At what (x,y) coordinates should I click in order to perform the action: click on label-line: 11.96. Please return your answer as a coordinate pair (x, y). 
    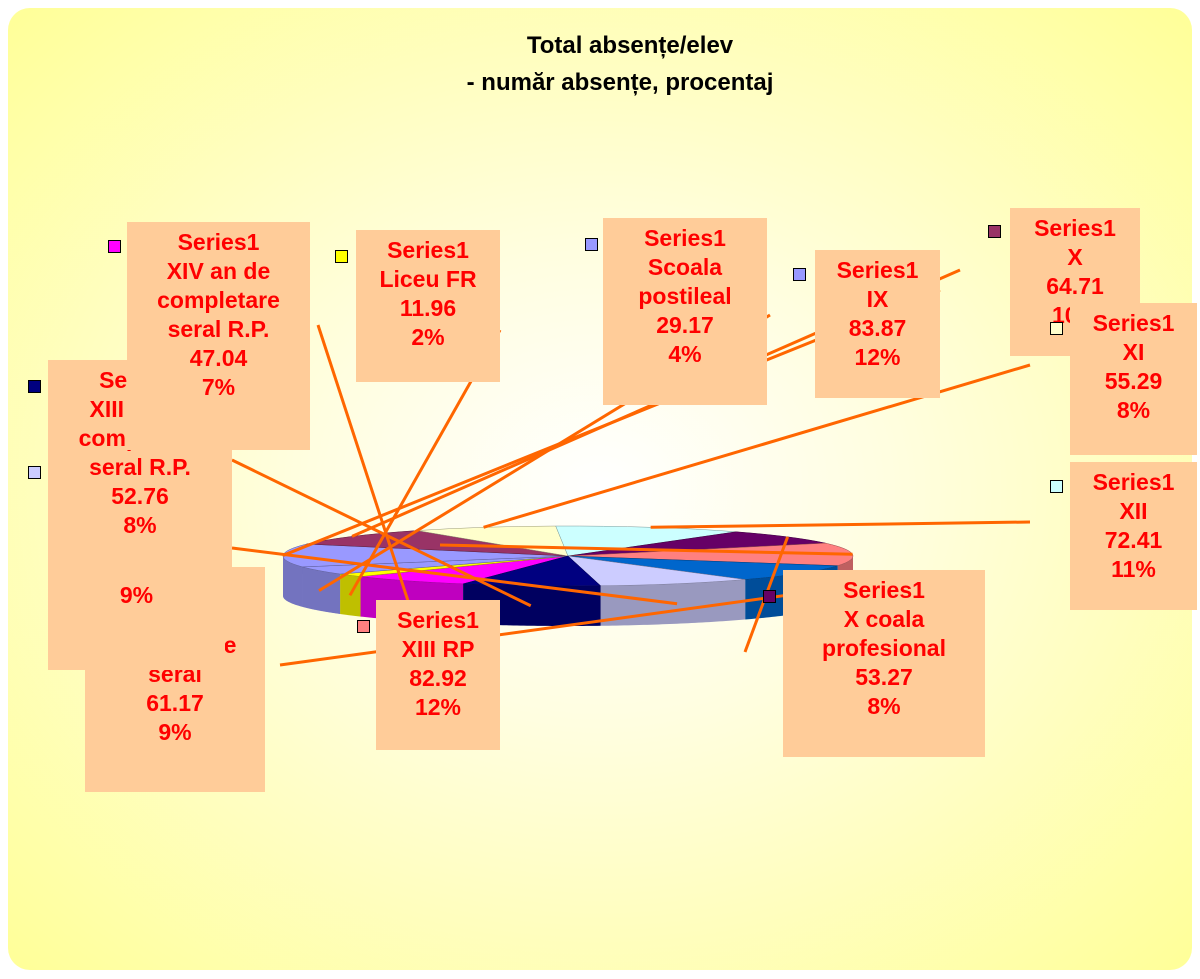
    Looking at the image, I should click on (428, 308).